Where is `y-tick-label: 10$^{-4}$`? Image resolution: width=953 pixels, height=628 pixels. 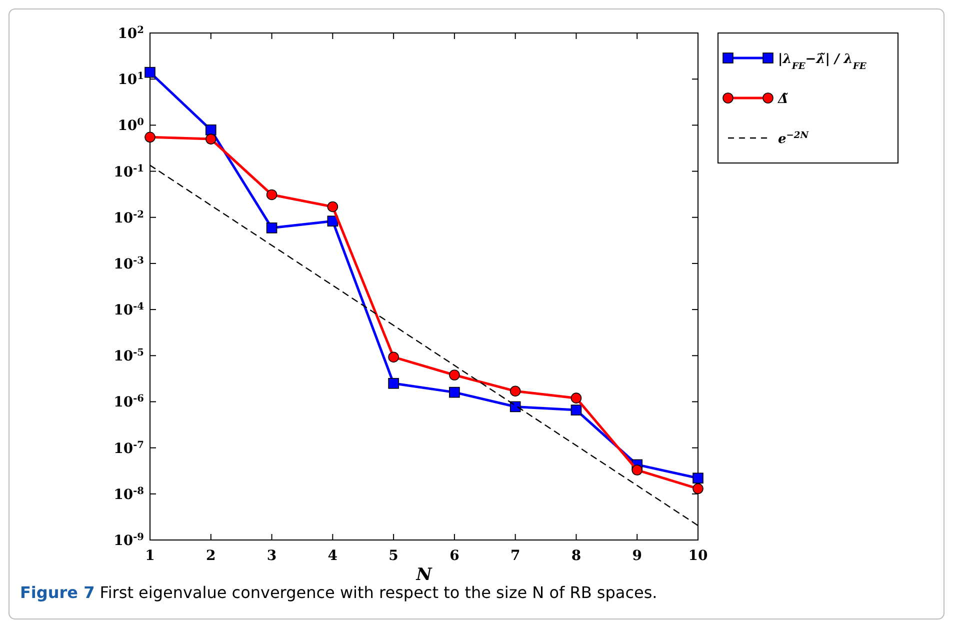
y-tick-label: 10$^{-4}$ is located at coordinates (129, 310).